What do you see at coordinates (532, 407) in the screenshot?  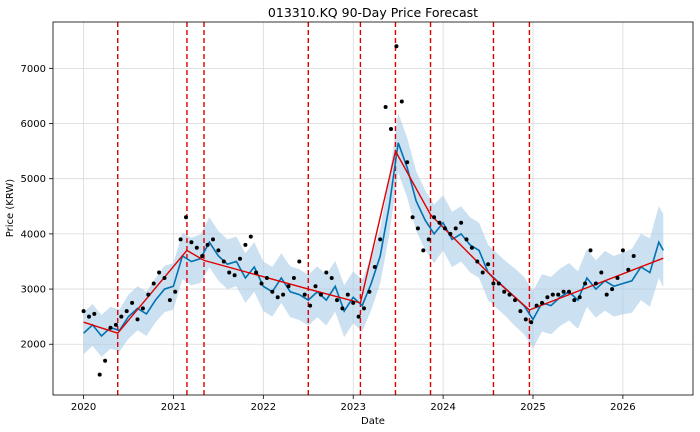 I see `x-tick-label: 2025` at bounding box center [532, 407].